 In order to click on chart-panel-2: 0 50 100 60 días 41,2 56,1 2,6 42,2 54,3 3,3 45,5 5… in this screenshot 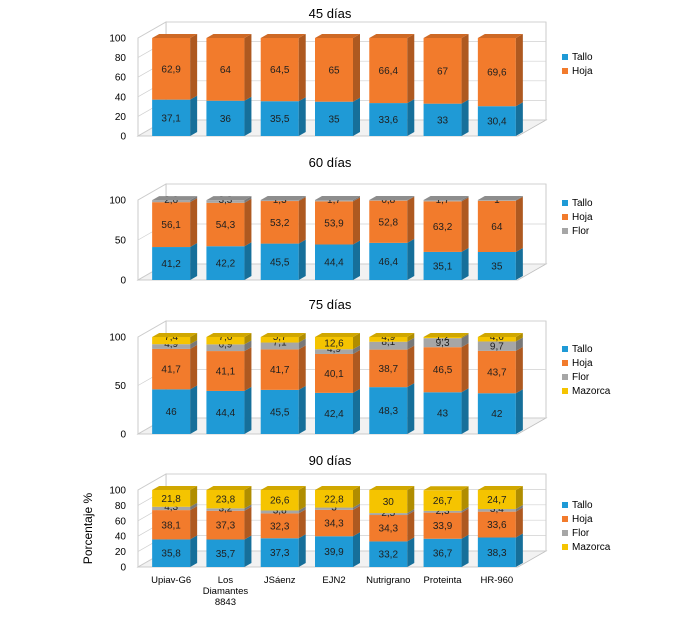, I will do `click(351, 221)`.